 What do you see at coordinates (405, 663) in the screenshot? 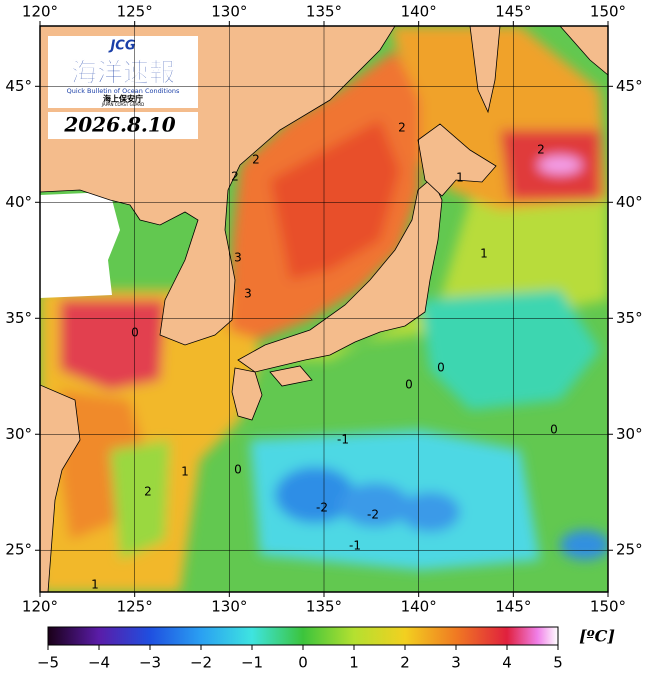
I see `colorbar-tick-label: 2` at bounding box center [405, 663].